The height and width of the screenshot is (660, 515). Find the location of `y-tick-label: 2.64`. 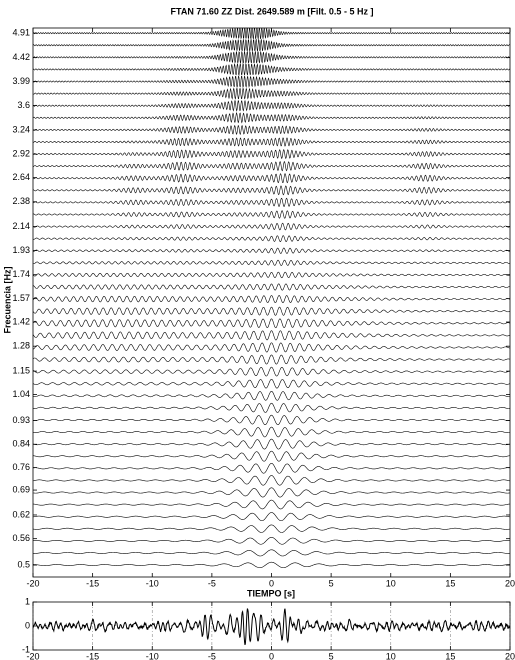

y-tick-label: 2.64 is located at coordinates (21, 177).